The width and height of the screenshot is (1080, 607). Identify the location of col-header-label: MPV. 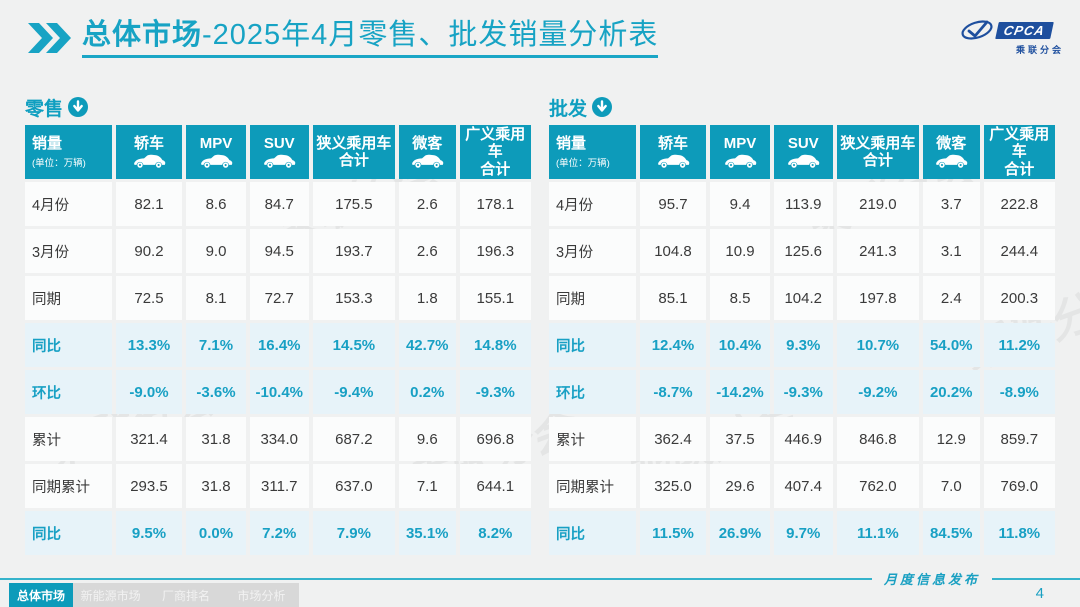
(216, 144).